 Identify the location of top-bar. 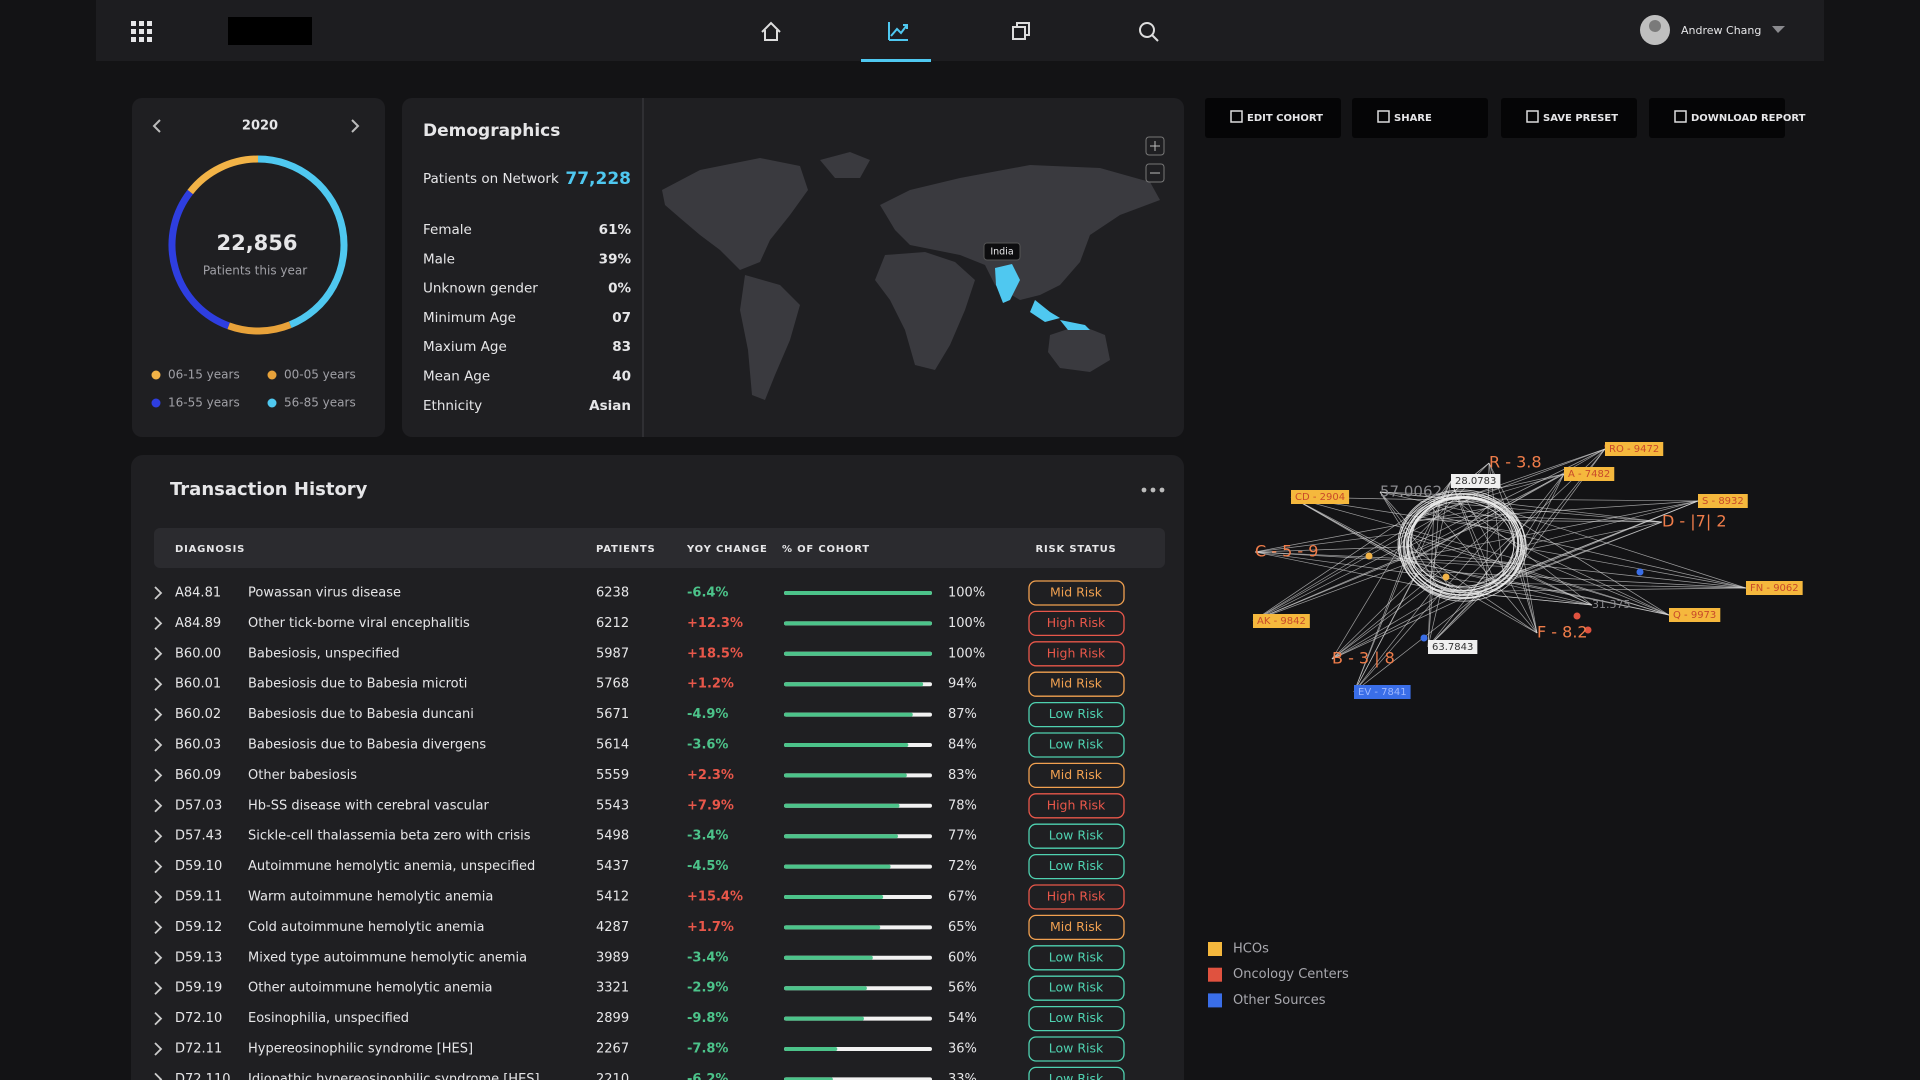
(960, 30).